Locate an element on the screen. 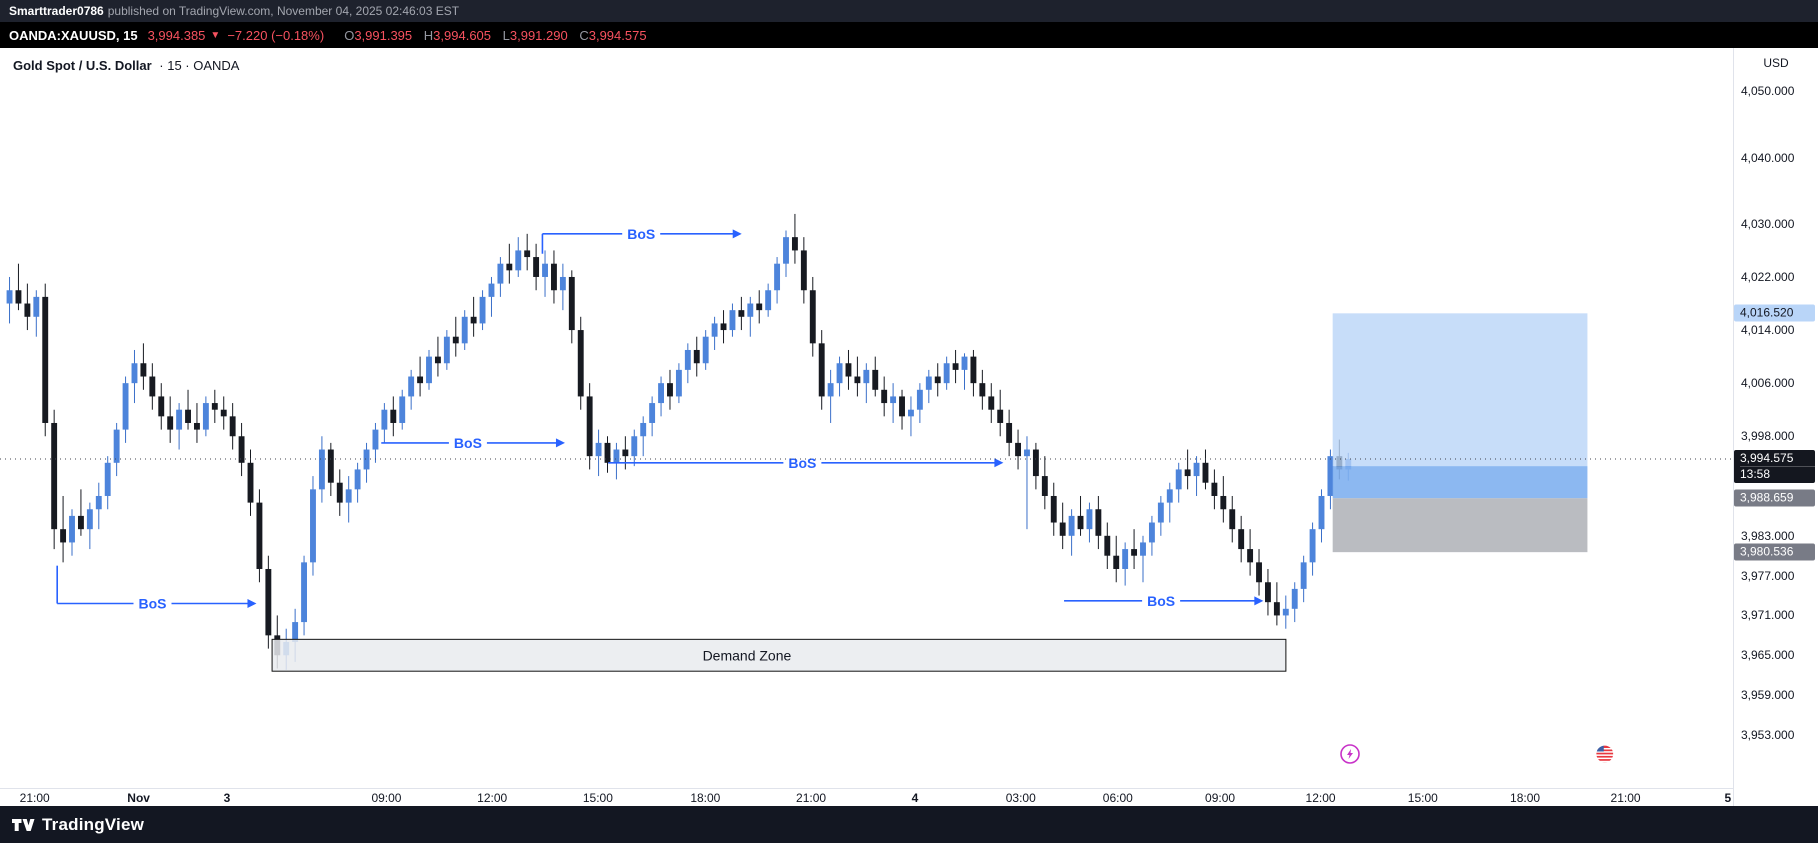 The height and width of the screenshot is (843, 1818). price-tick: 3,959.000 is located at coordinates (1768, 695).